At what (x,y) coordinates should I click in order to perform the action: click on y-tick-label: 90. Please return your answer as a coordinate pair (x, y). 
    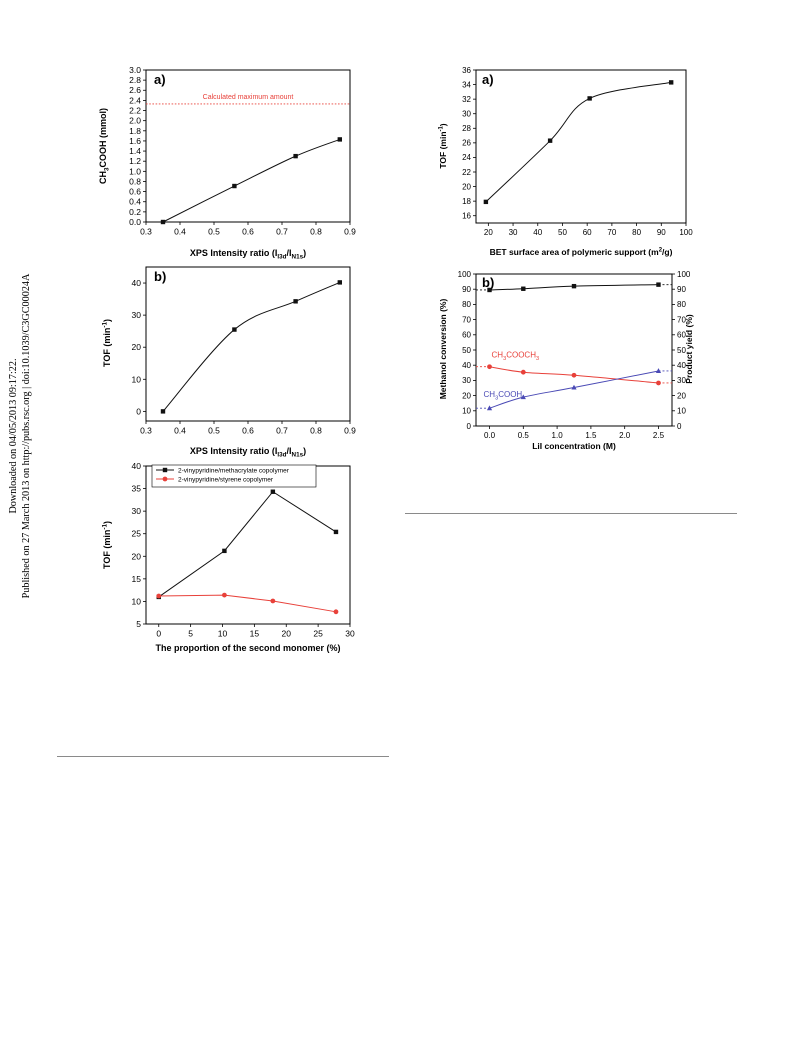
    Looking at the image, I should click on (466, 289).